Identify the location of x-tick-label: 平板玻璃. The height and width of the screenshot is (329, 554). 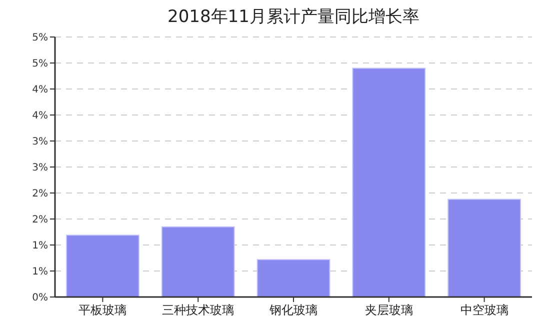
(102, 310).